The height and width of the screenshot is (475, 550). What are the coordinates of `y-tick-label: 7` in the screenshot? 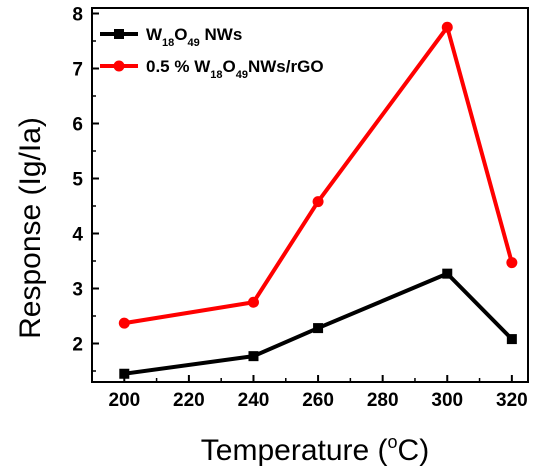 It's located at (77, 70).